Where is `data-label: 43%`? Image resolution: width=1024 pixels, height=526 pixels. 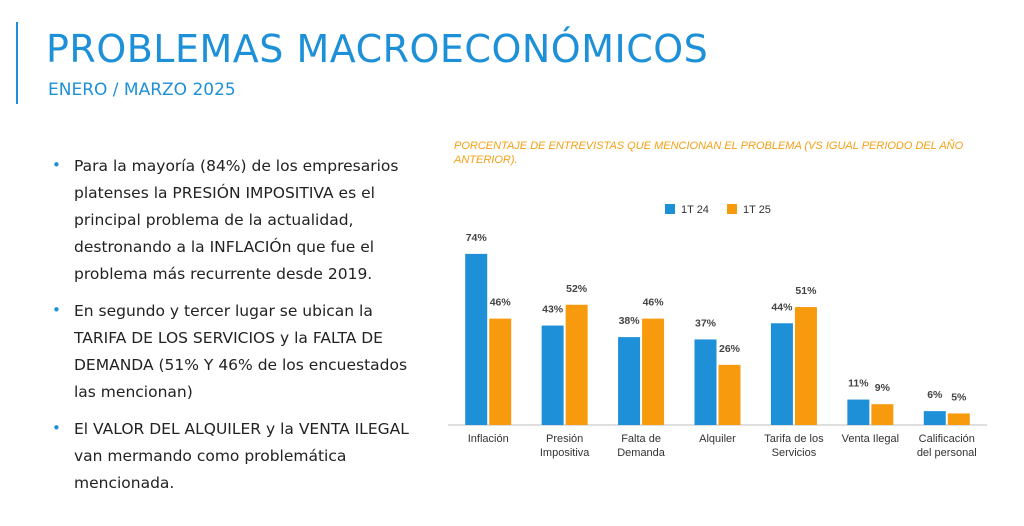
data-label: 43% is located at coordinates (553, 310).